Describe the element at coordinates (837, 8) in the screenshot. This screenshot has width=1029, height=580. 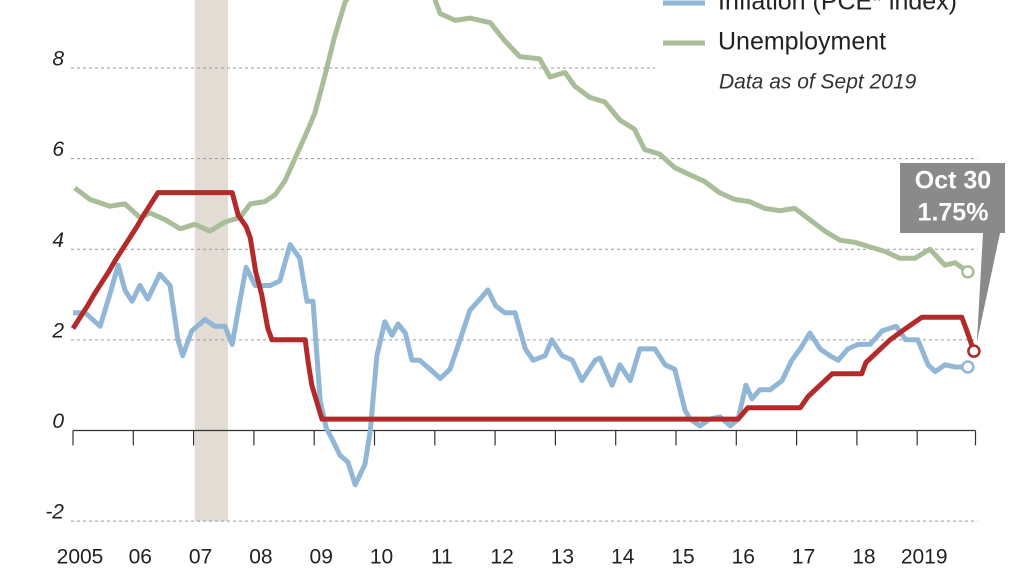
I see `legend-label: Inflation (PCE* index)` at that location.